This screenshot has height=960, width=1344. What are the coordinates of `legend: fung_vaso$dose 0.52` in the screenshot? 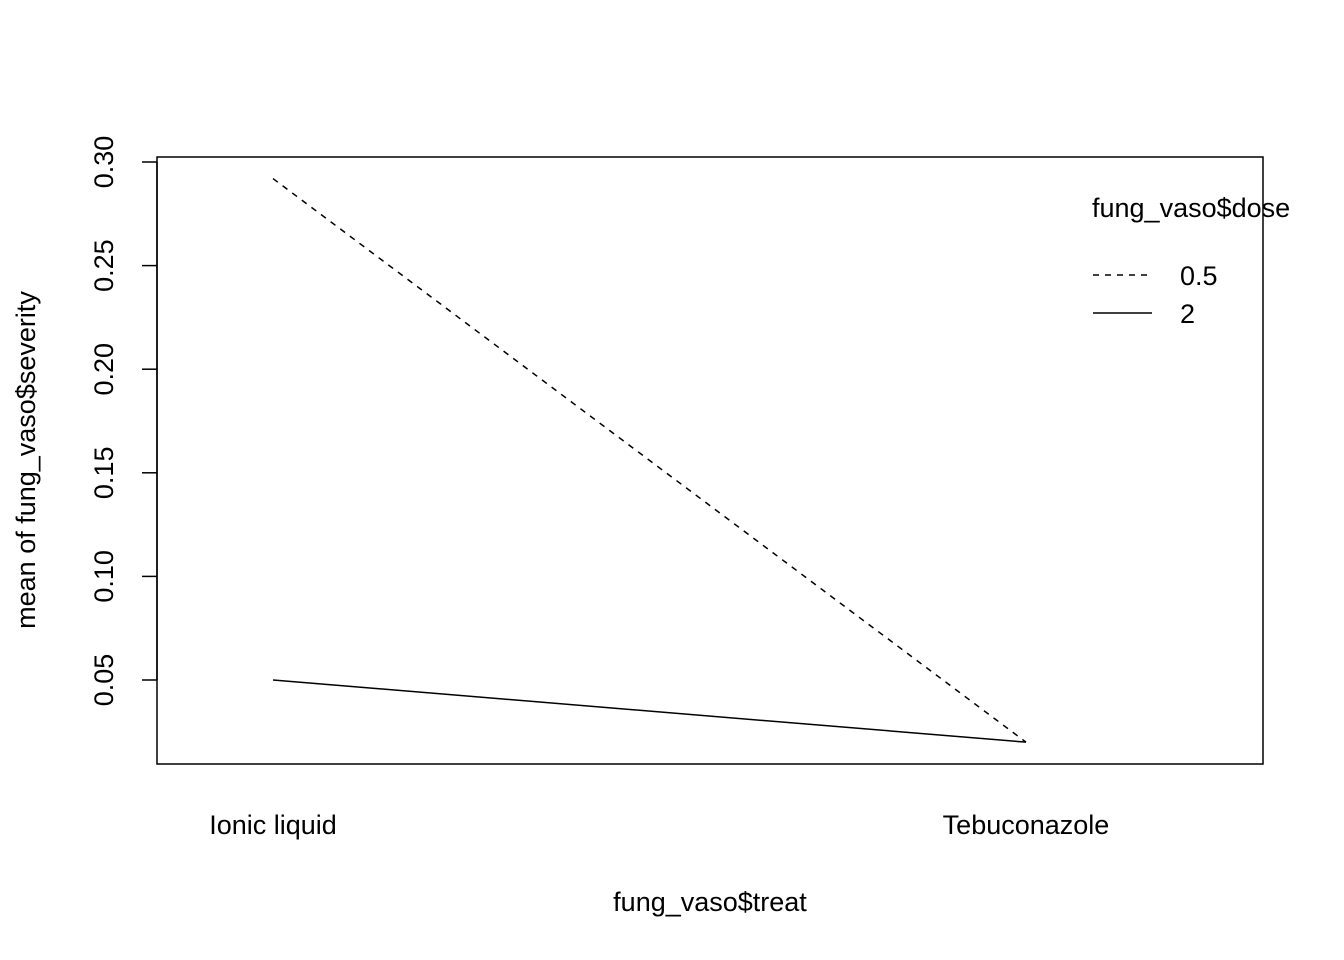 It's located at (1191, 261).